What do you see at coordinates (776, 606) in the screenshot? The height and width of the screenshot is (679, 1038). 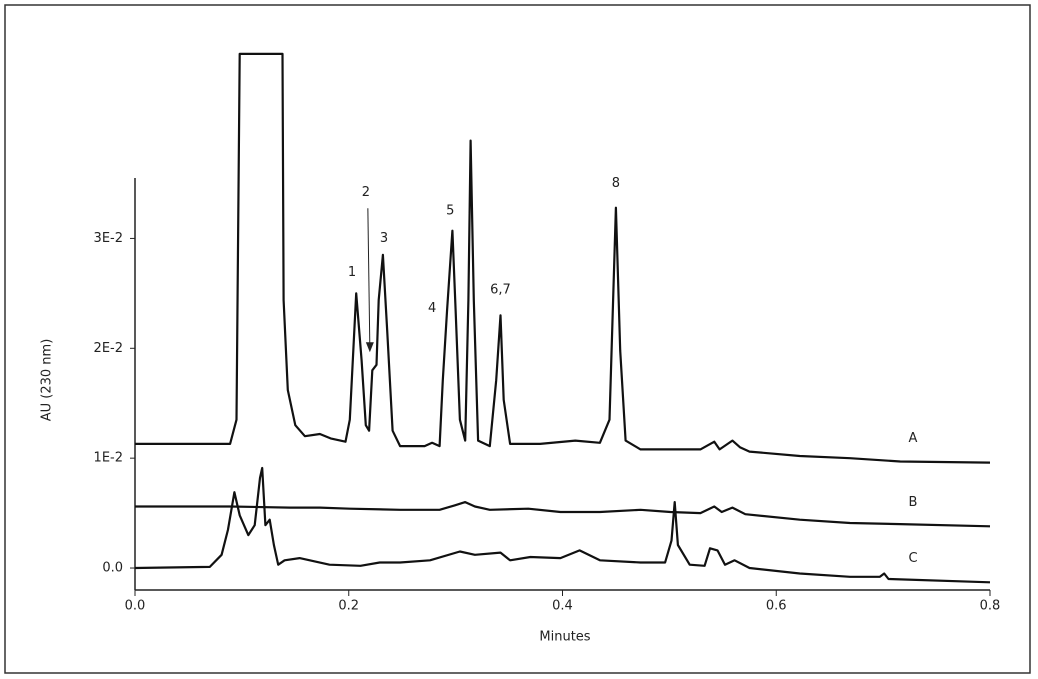 I see `x-tick-label: 0.6` at bounding box center [776, 606].